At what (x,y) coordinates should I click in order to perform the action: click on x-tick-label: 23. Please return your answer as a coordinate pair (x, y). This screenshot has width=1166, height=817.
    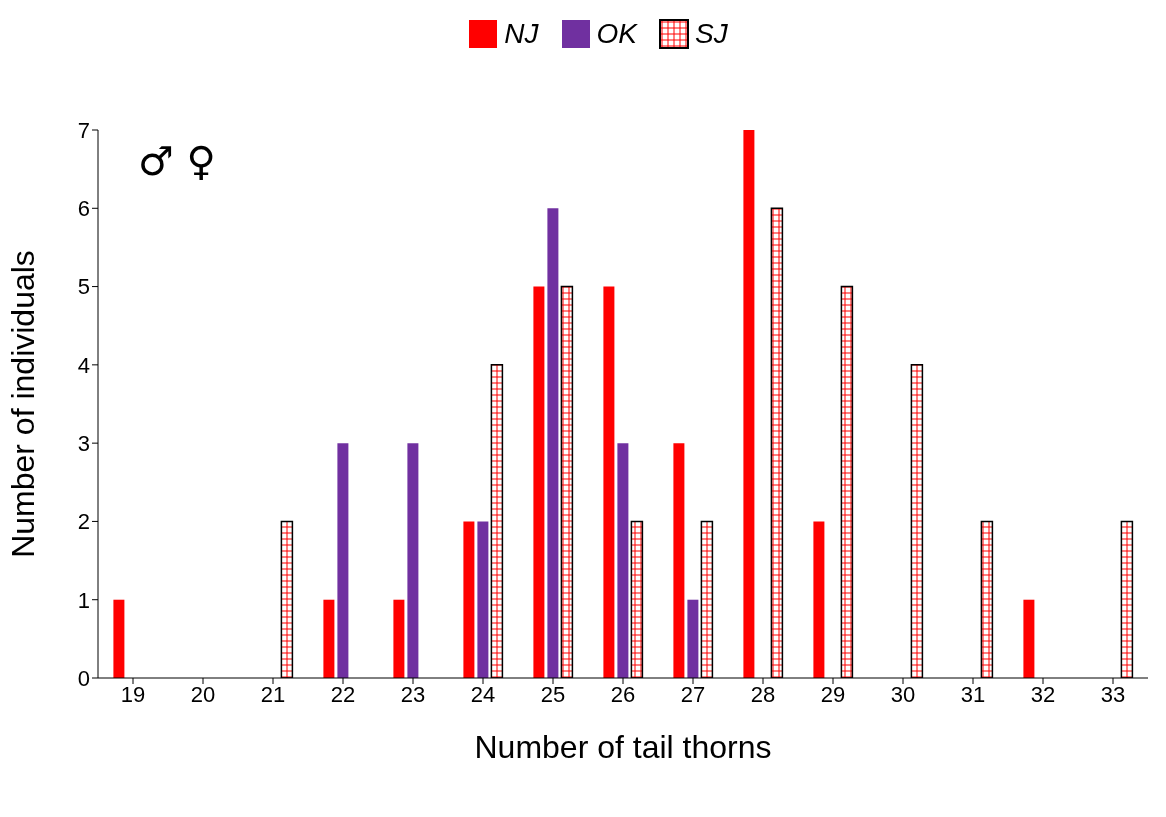
    Looking at the image, I should click on (413, 694).